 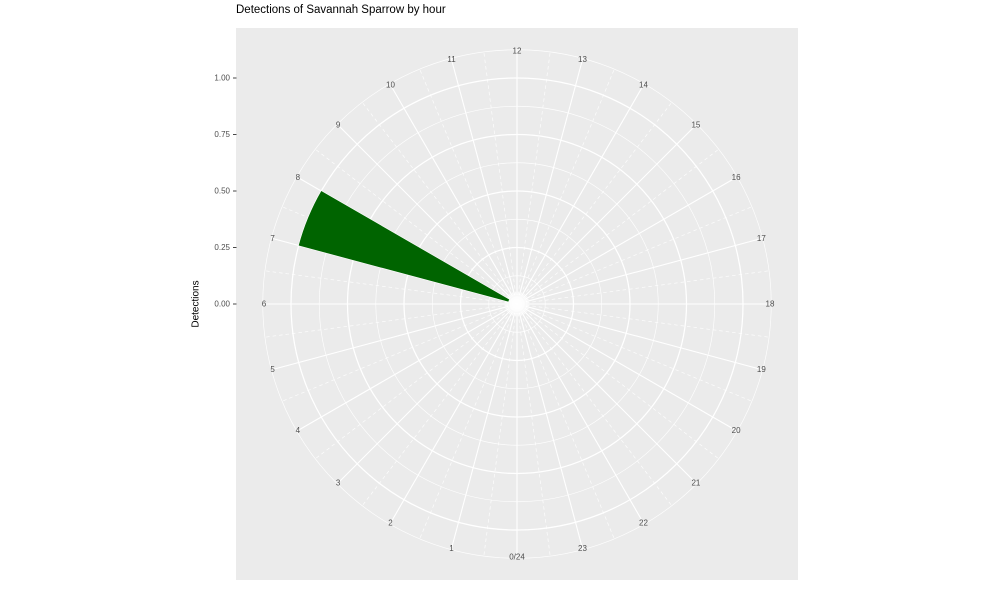 I want to click on hour-label-16: 16, so click(x=736, y=177).